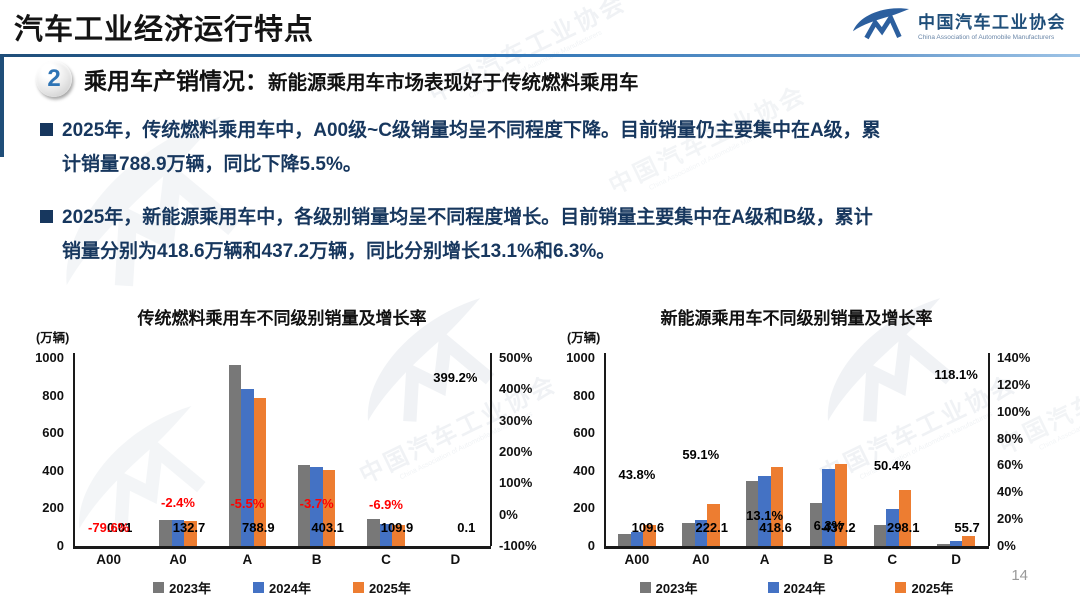 This screenshot has height=607, width=1080. What do you see at coordinates (700, 532) in the screenshot?
I see `bar-2024年-A0` at bounding box center [700, 532].